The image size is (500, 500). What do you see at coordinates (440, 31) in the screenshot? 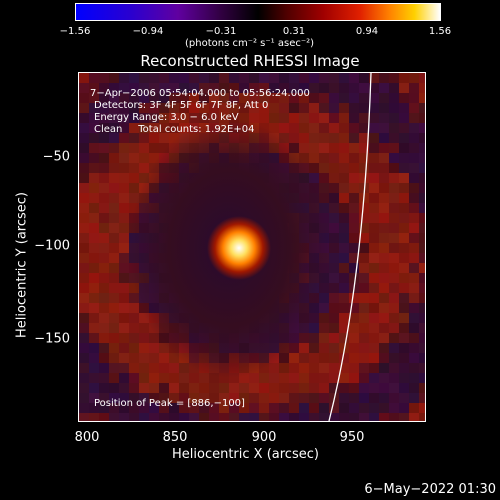
I see `colorbar-tick: 1.56` at bounding box center [440, 31].